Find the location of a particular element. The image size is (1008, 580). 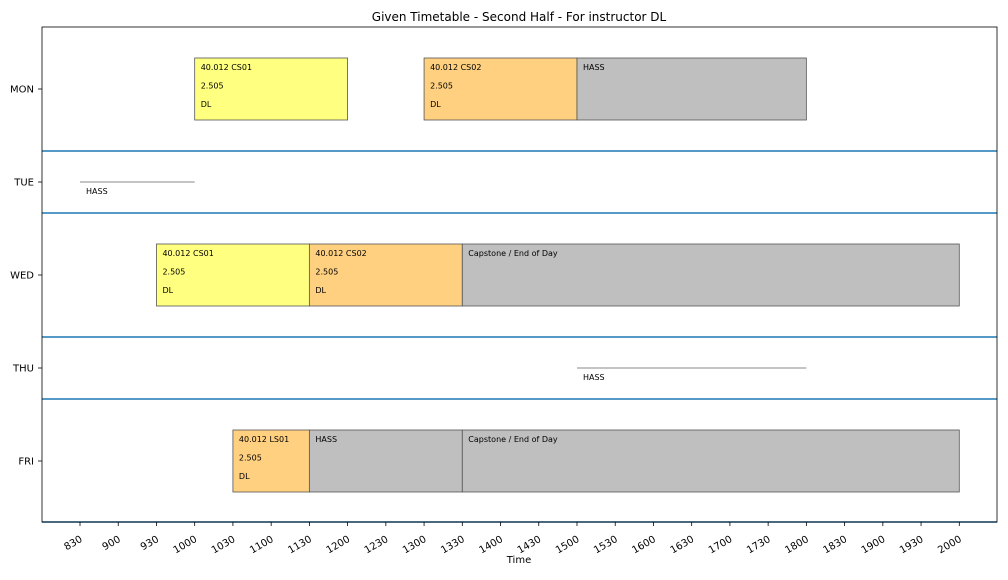

x-tick-label: 1800 is located at coordinates (797, 545).